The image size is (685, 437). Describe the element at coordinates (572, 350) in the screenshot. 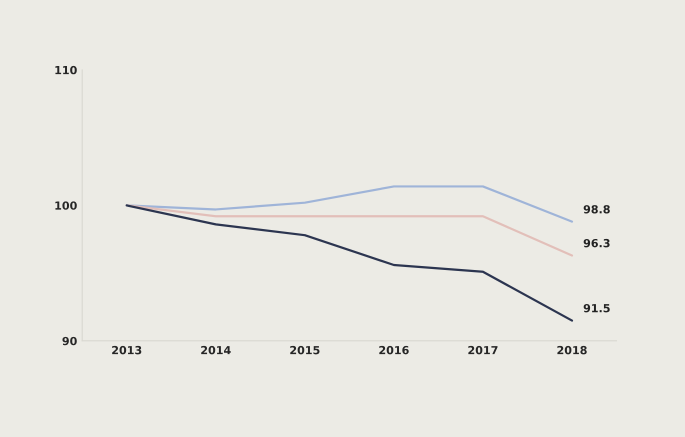

I see `x-tick-label: 2018` at that location.